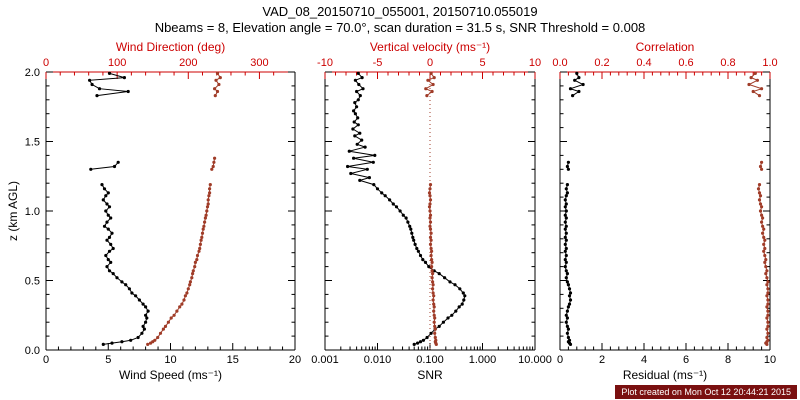  What do you see at coordinates (118, 208) in the screenshot?
I see `series-line-wind_speed` at bounding box center [118, 208].